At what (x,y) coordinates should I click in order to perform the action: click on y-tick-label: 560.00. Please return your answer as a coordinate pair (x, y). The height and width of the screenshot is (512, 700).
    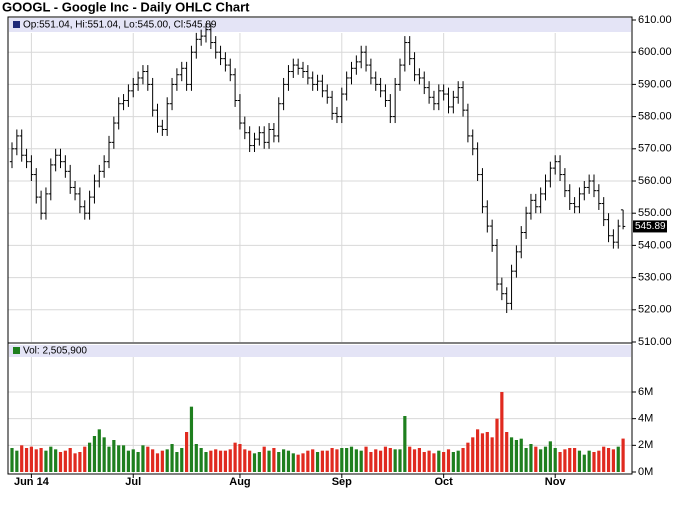
    Looking at the image, I should click on (655, 181).